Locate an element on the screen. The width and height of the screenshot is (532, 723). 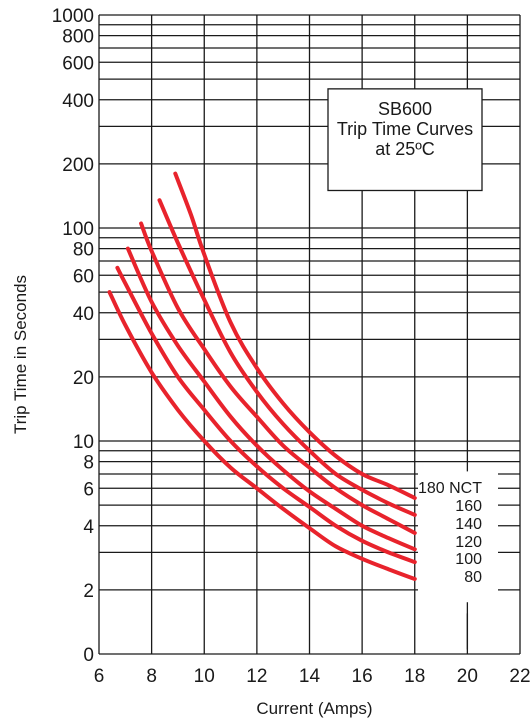
x-tick-label: 16 is located at coordinates (362, 676).